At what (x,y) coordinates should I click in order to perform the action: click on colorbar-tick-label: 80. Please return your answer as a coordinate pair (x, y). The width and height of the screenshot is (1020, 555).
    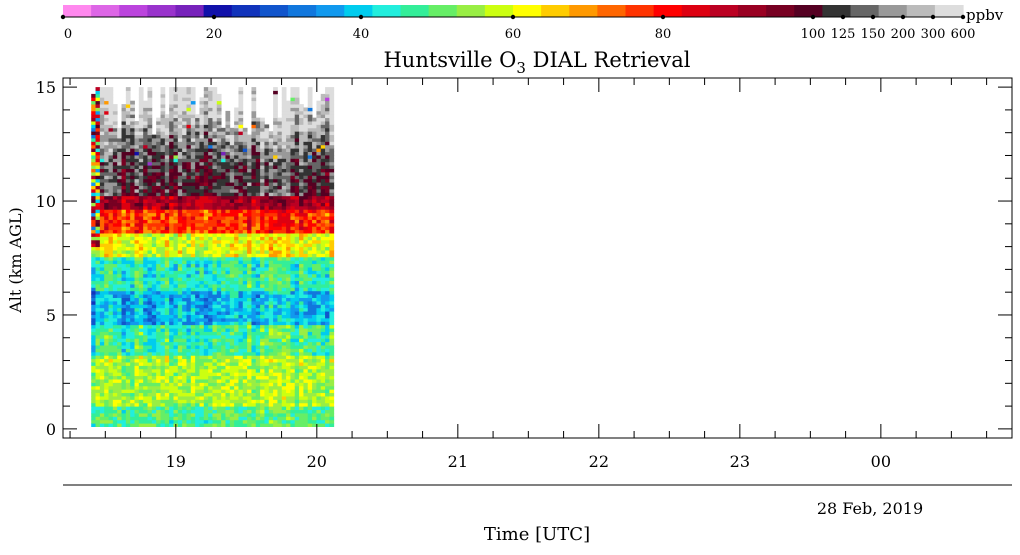
    Looking at the image, I should click on (663, 34).